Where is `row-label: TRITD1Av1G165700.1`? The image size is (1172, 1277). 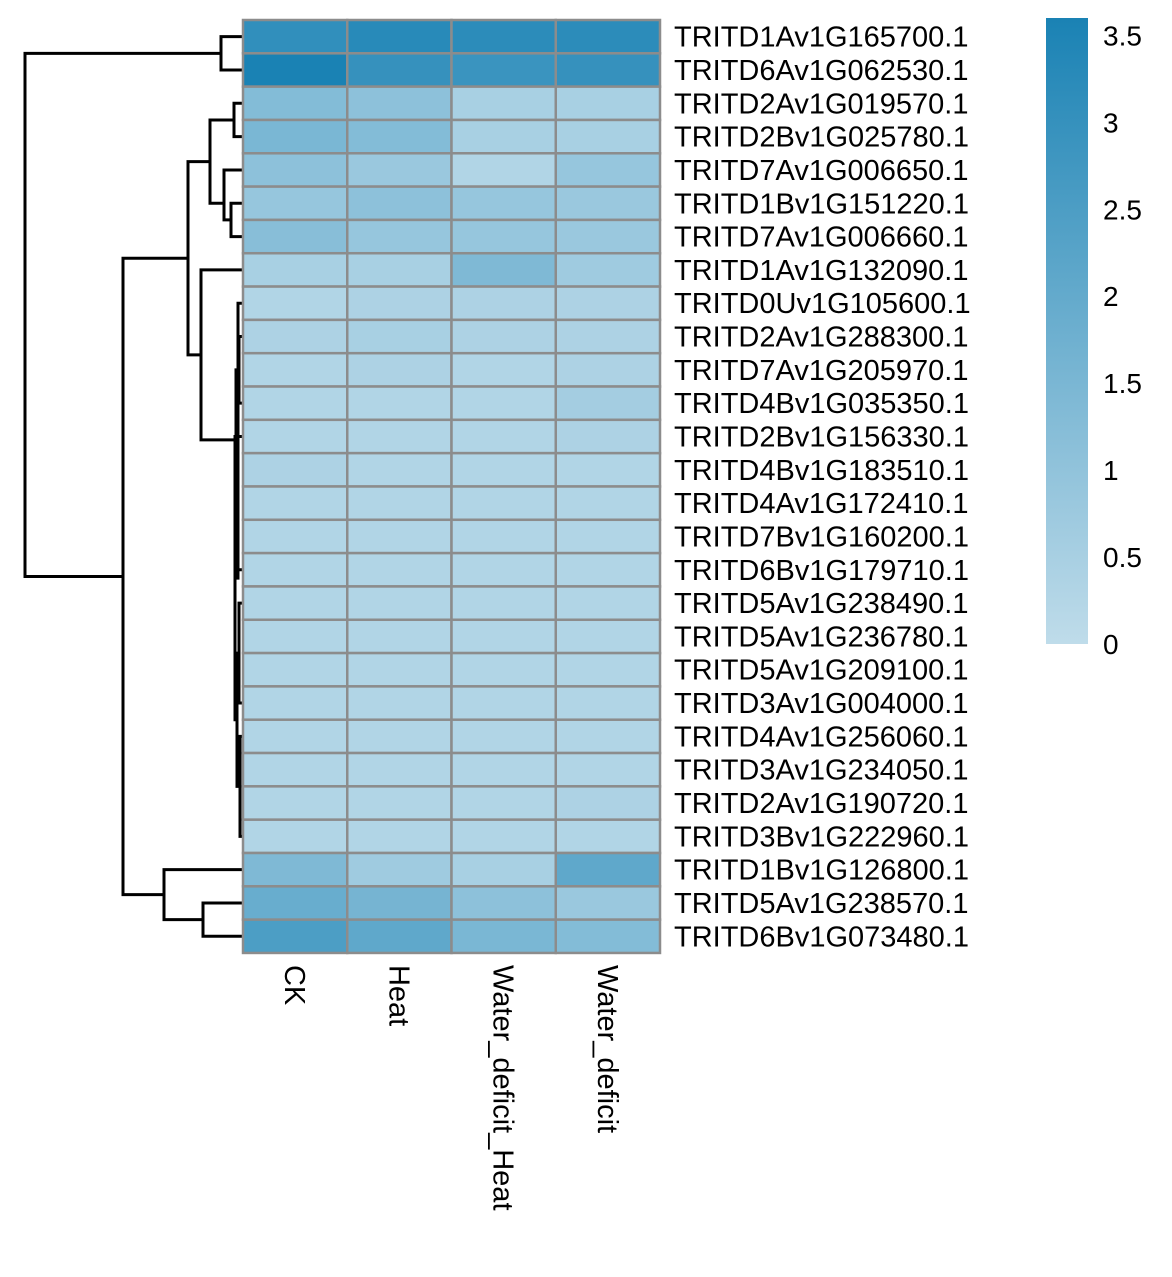 row-label: TRITD1Av1G165700.1 is located at coordinates (821, 38).